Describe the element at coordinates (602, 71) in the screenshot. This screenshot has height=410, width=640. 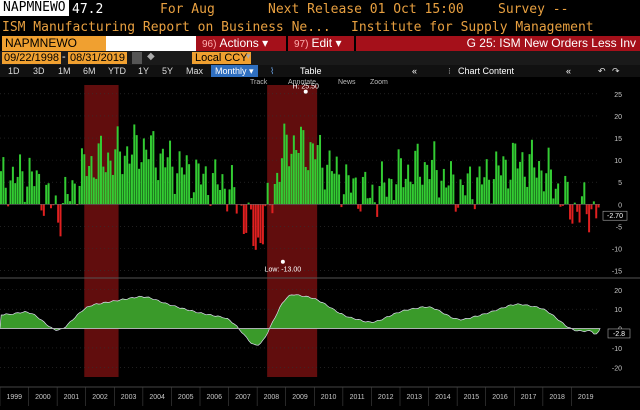
I see `undo-icon: ↶` at that location.